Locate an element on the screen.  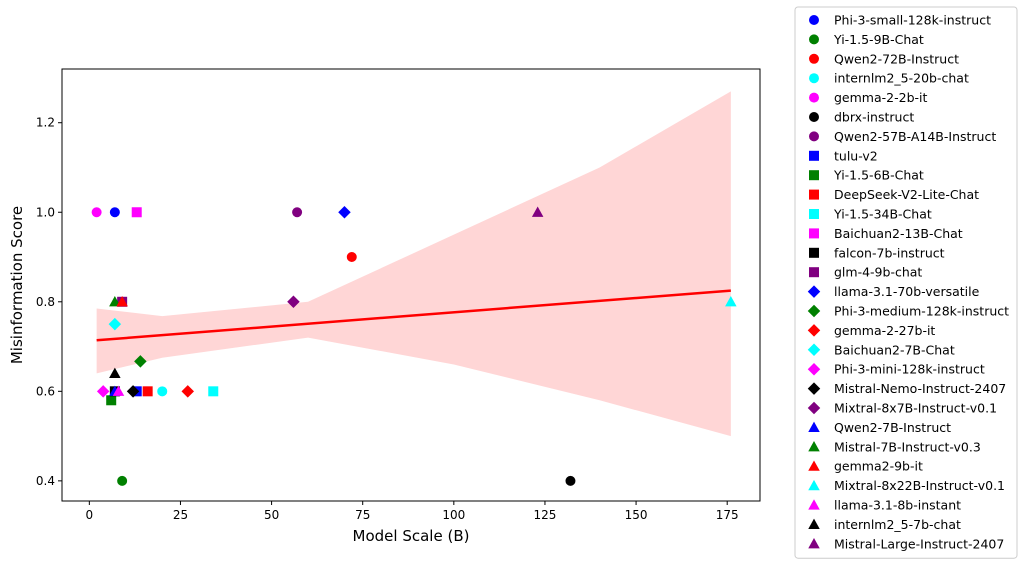
legend-marker-baichuan2-13b-chat is located at coordinates (814, 233).